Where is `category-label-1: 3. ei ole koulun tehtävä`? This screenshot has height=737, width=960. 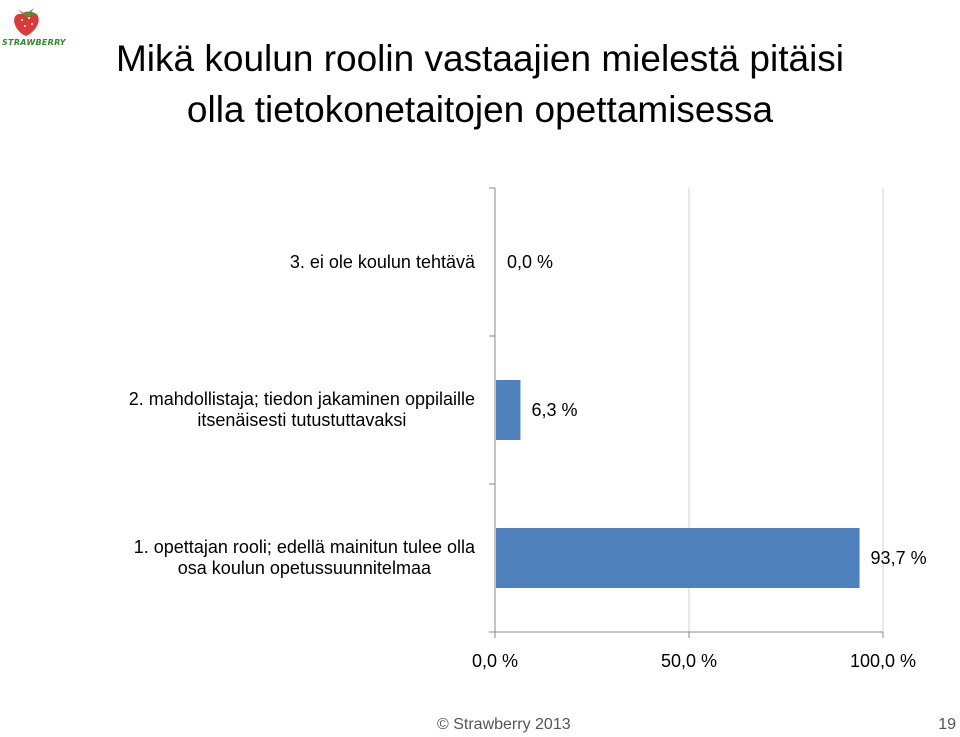 category-label-1: 3. ei ole koulun tehtävä is located at coordinates (382, 262).